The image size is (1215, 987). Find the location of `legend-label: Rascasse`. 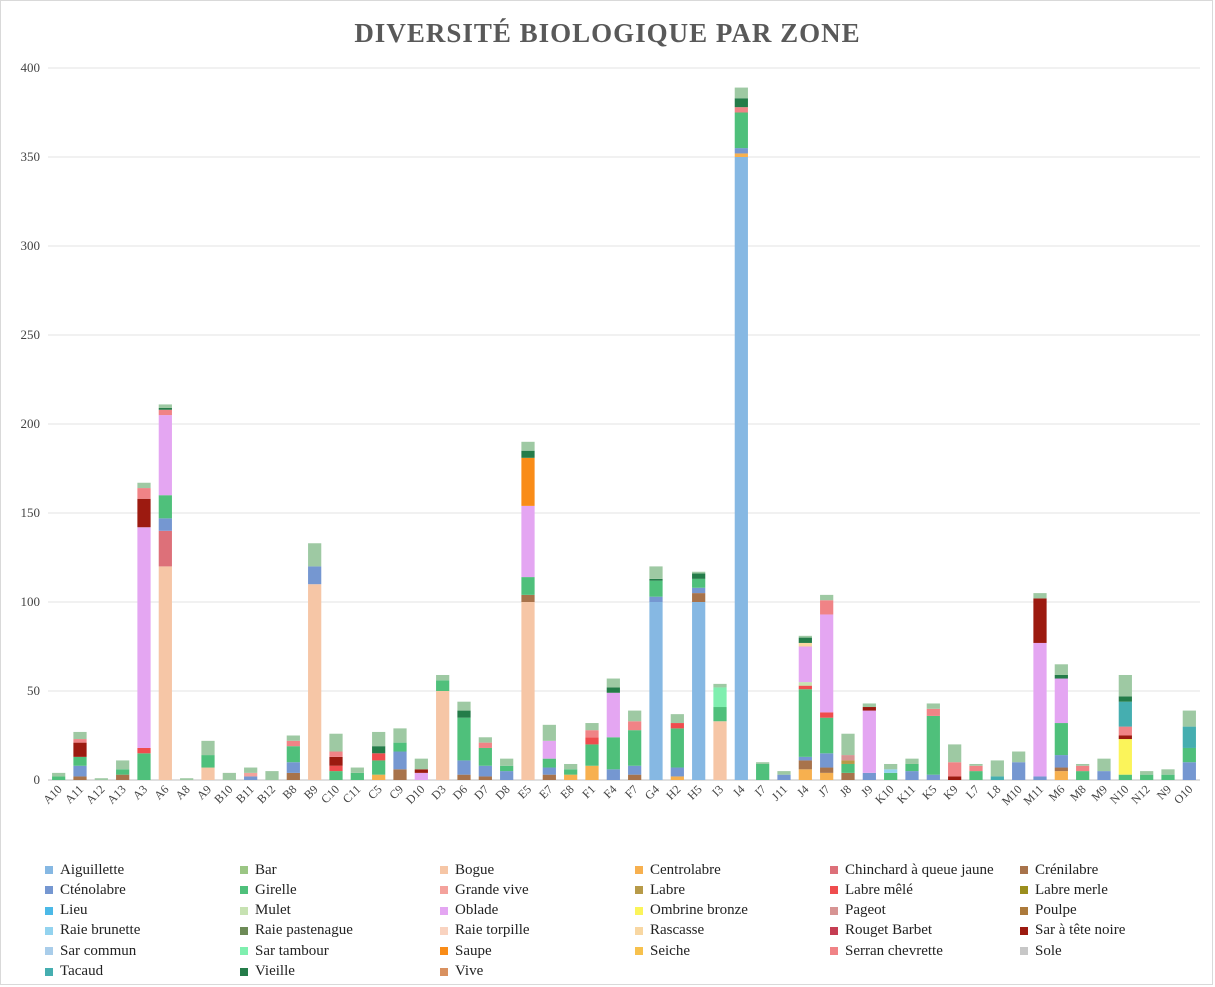

legend-label: Rascasse is located at coordinates (677, 930).